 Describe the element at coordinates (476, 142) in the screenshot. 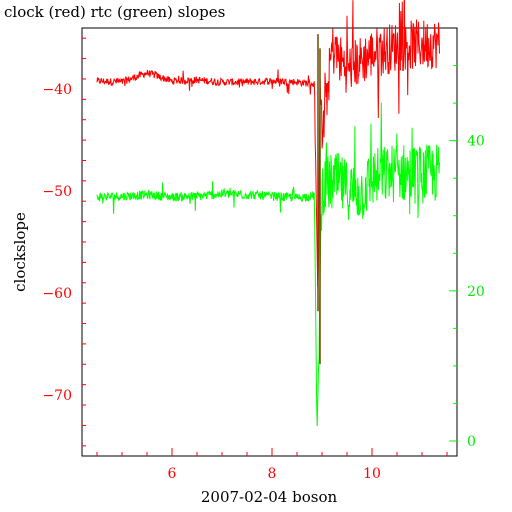

I see `right-tick-label: 40` at that location.